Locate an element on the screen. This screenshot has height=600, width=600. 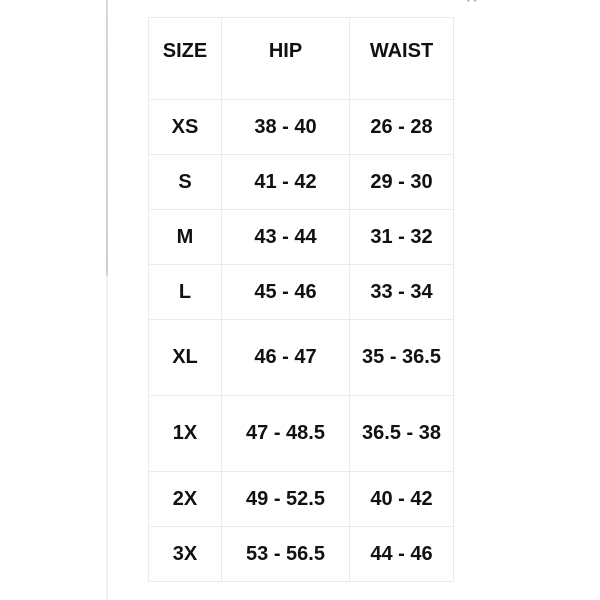
table-row: XL 46 - 47 35 - 36.5 is located at coordinates (301, 357).